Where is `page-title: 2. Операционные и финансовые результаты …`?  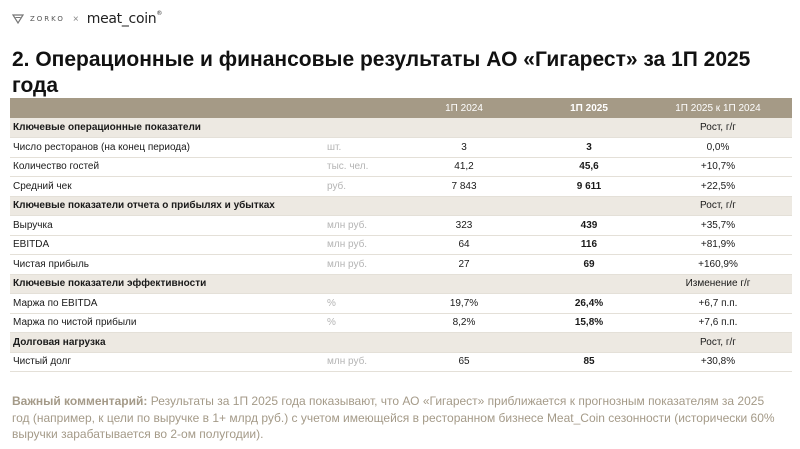
page-title: 2. Операционные и финансовые результаты … is located at coordinates (381, 72).